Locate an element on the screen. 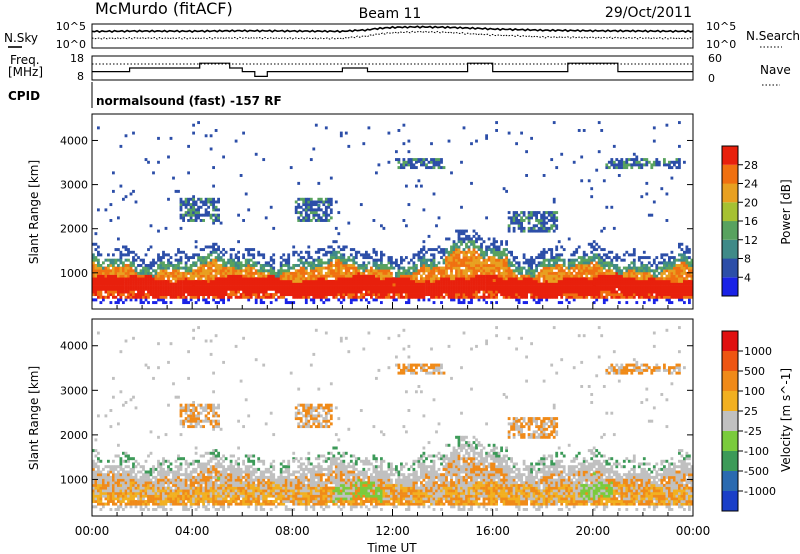 The width and height of the screenshot is (800, 554). noise-left-tick-bottom: 10^0 is located at coordinates (71, 44).